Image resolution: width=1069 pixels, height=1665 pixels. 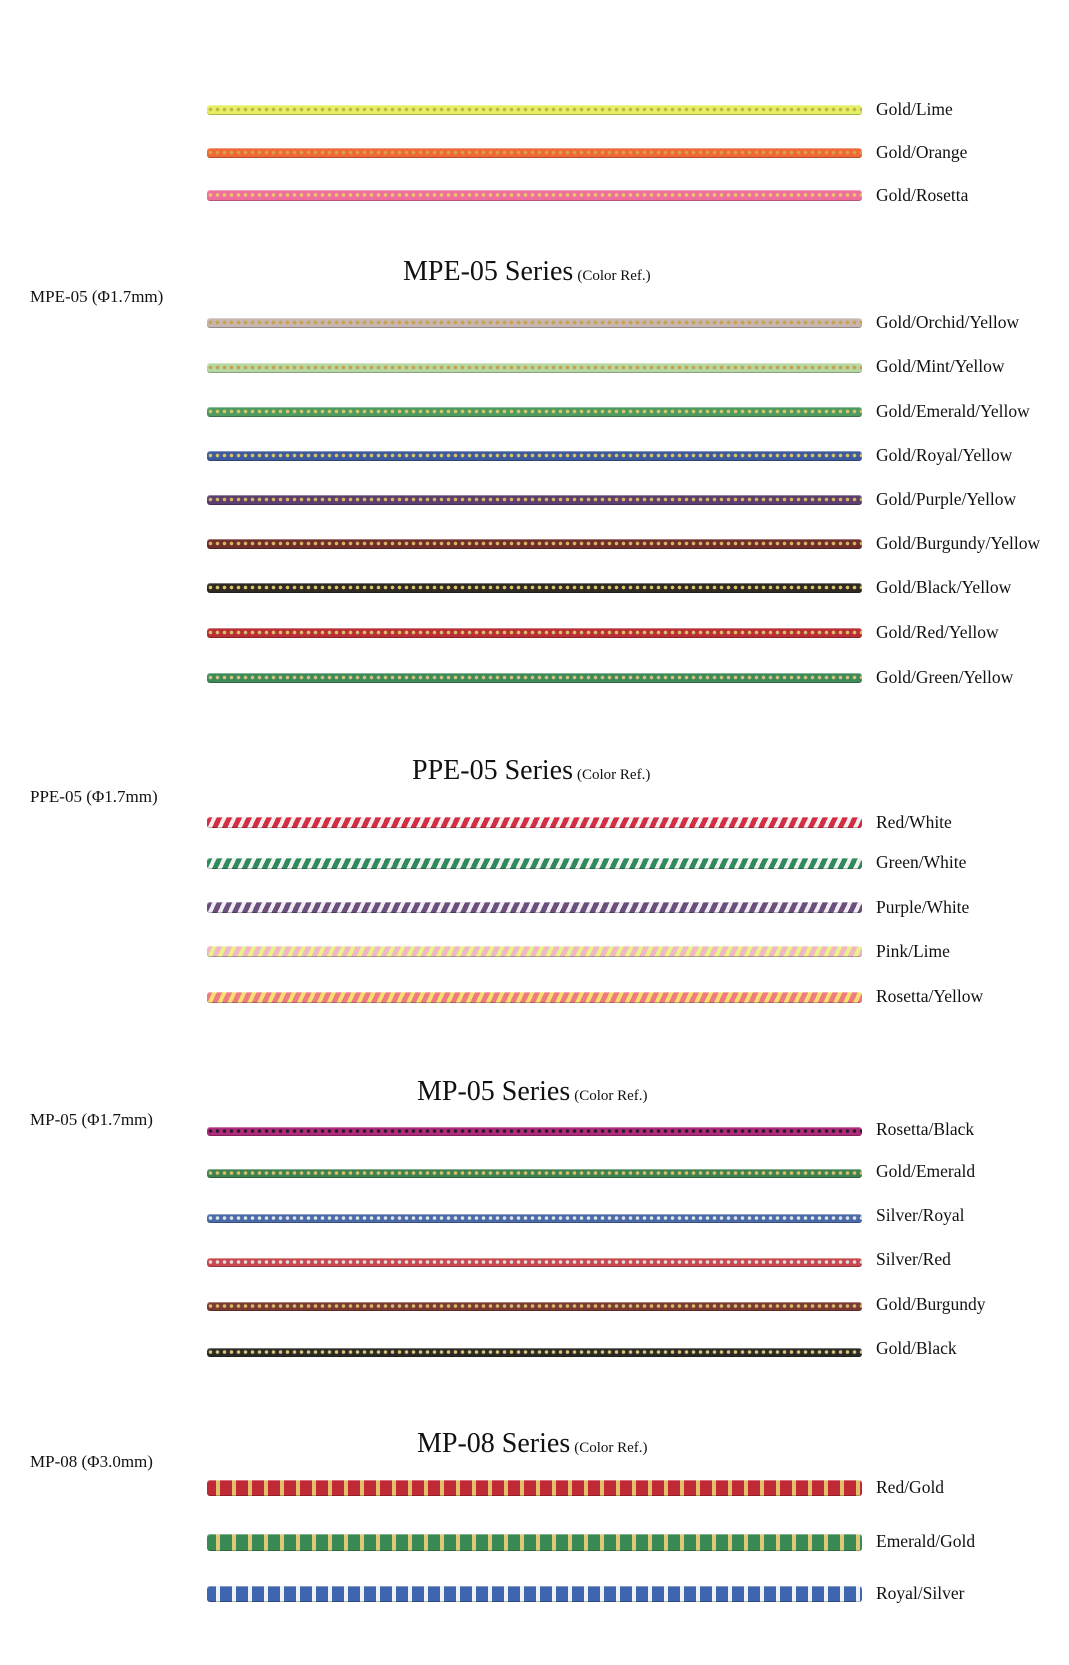 I want to click on cord-color-name: Gold/Royal/Yellow, so click(x=944, y=455).